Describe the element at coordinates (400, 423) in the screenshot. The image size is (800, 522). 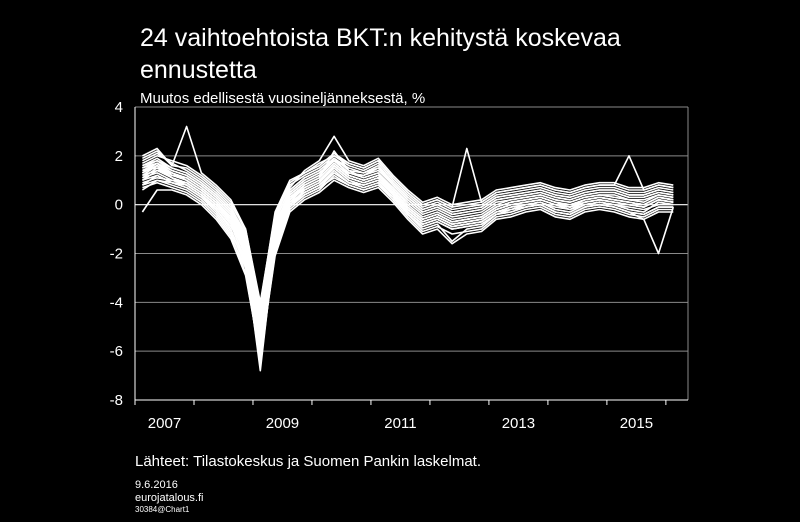
I see `x-tick-label: 2011` at that location.